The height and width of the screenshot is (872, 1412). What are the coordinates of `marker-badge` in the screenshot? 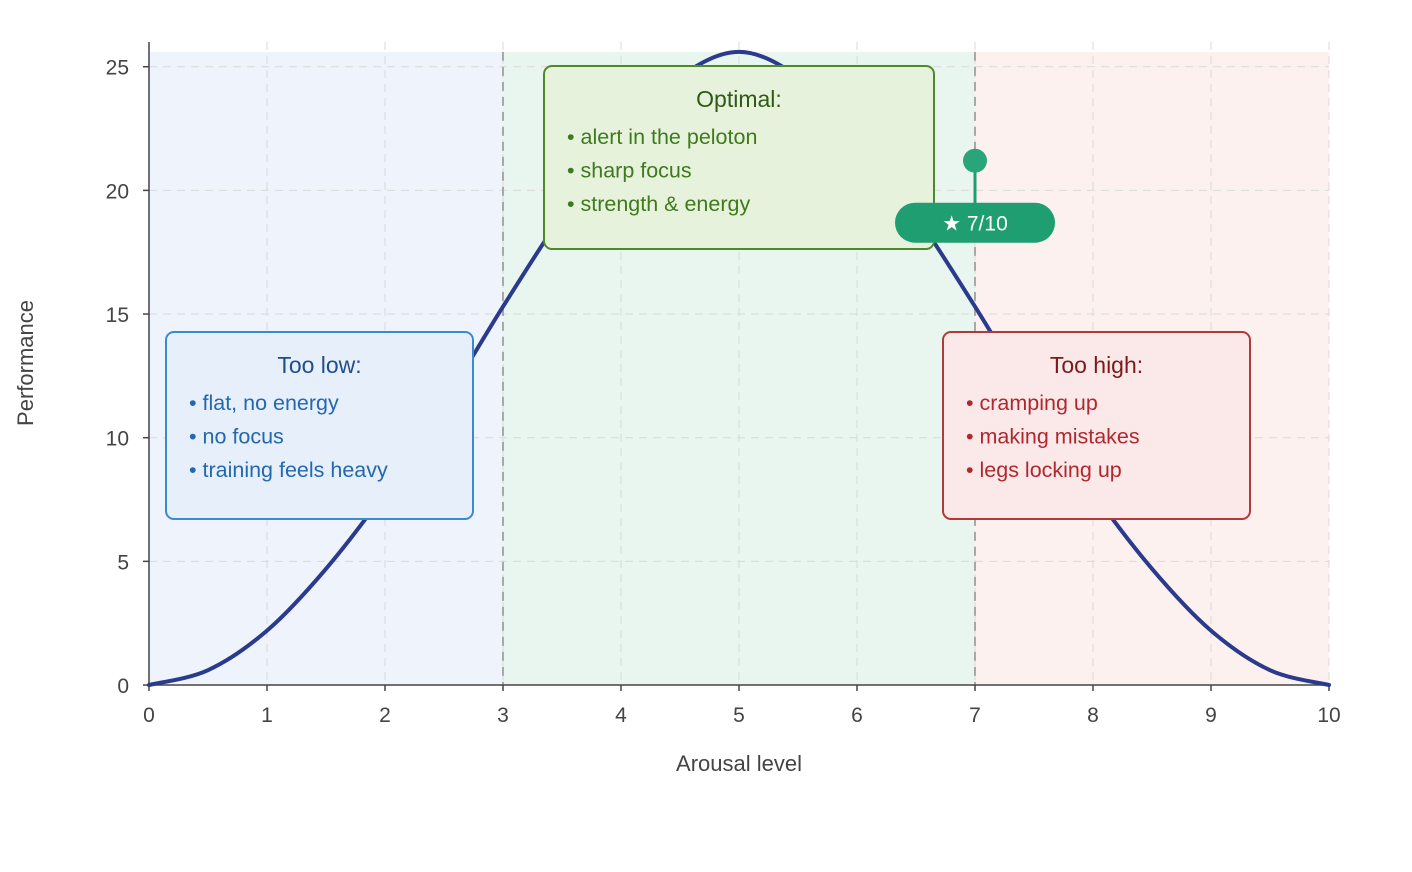 It's located at (975, 222).